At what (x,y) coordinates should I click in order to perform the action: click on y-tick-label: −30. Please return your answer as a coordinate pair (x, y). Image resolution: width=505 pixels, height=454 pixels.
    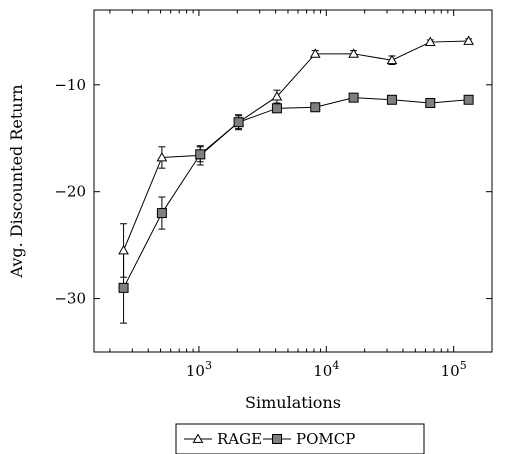
    Looking at the image, I should click on (70, 299).